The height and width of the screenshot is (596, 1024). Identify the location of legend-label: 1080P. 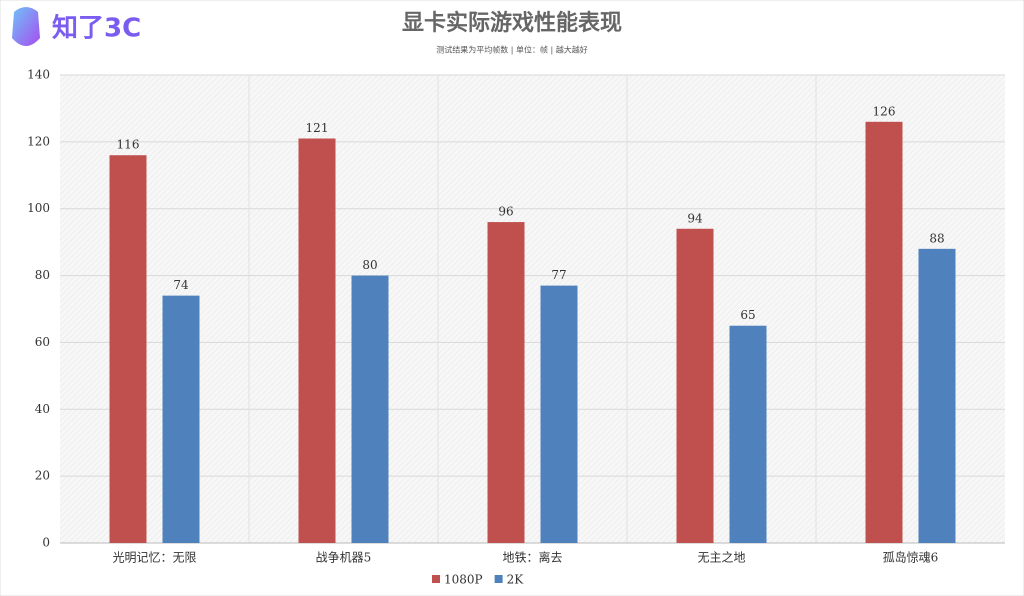
(463, 580).